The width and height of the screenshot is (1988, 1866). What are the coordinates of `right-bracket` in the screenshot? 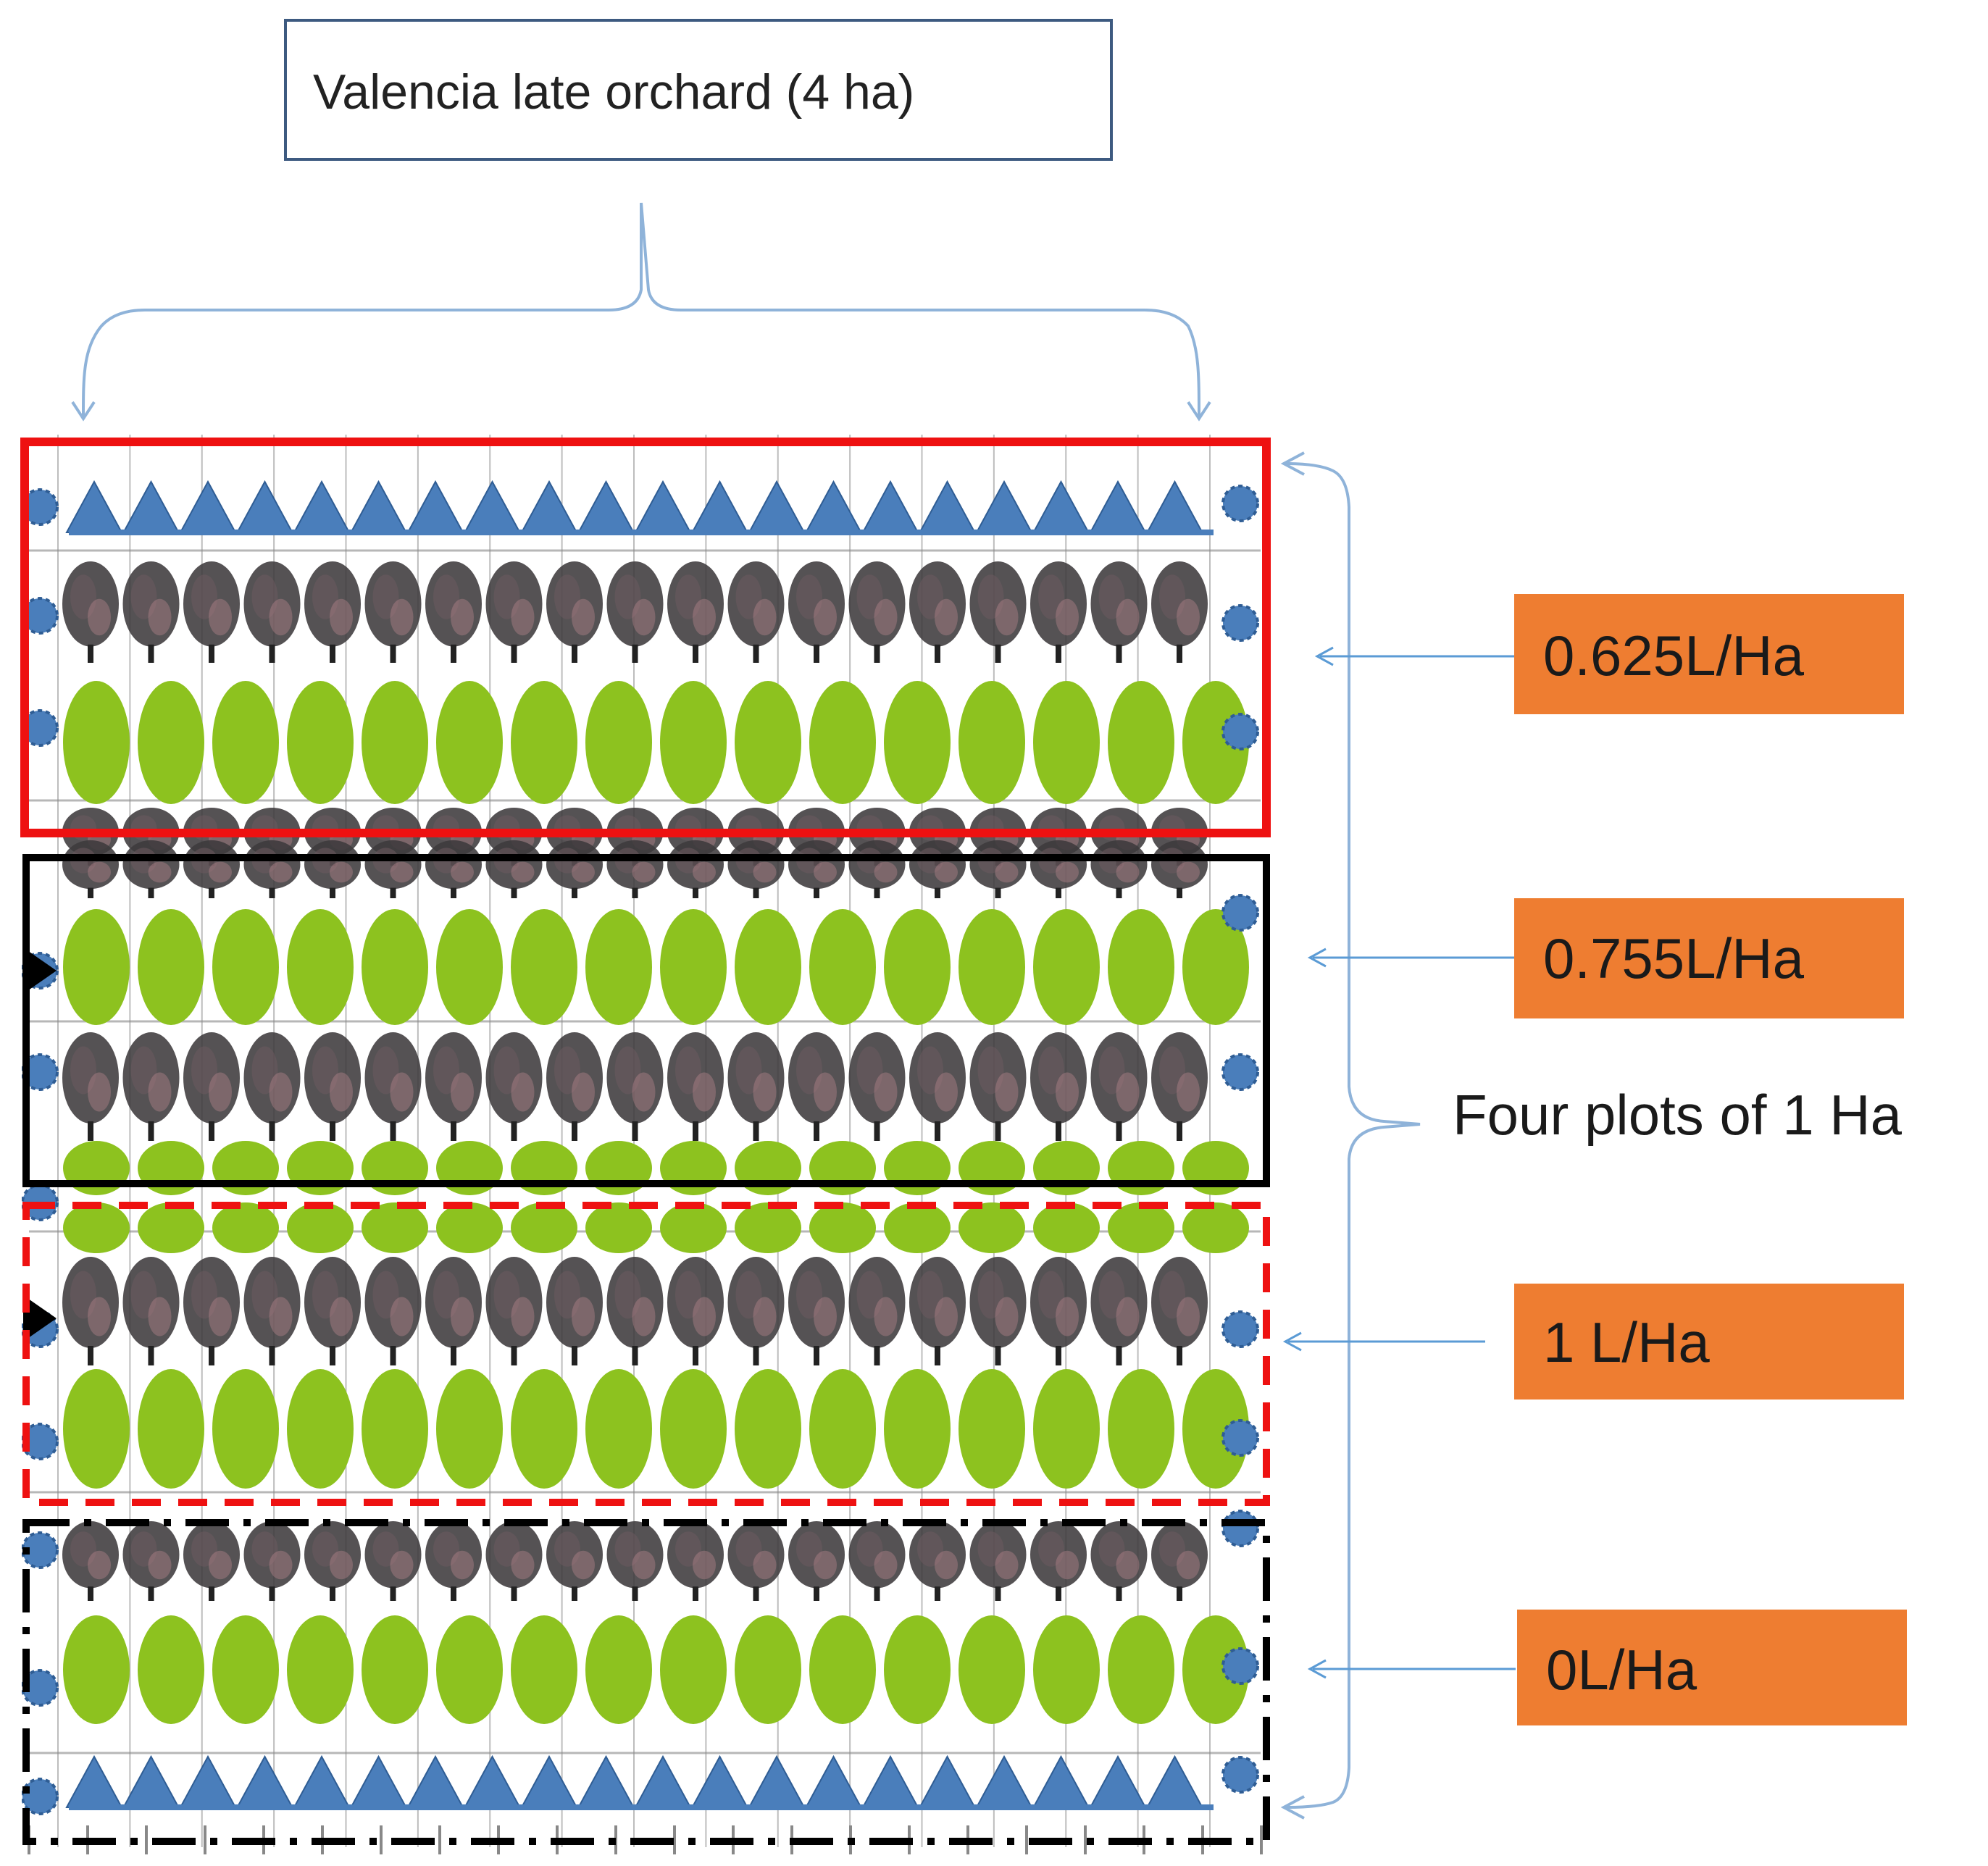 It's located at (1353, 1135).